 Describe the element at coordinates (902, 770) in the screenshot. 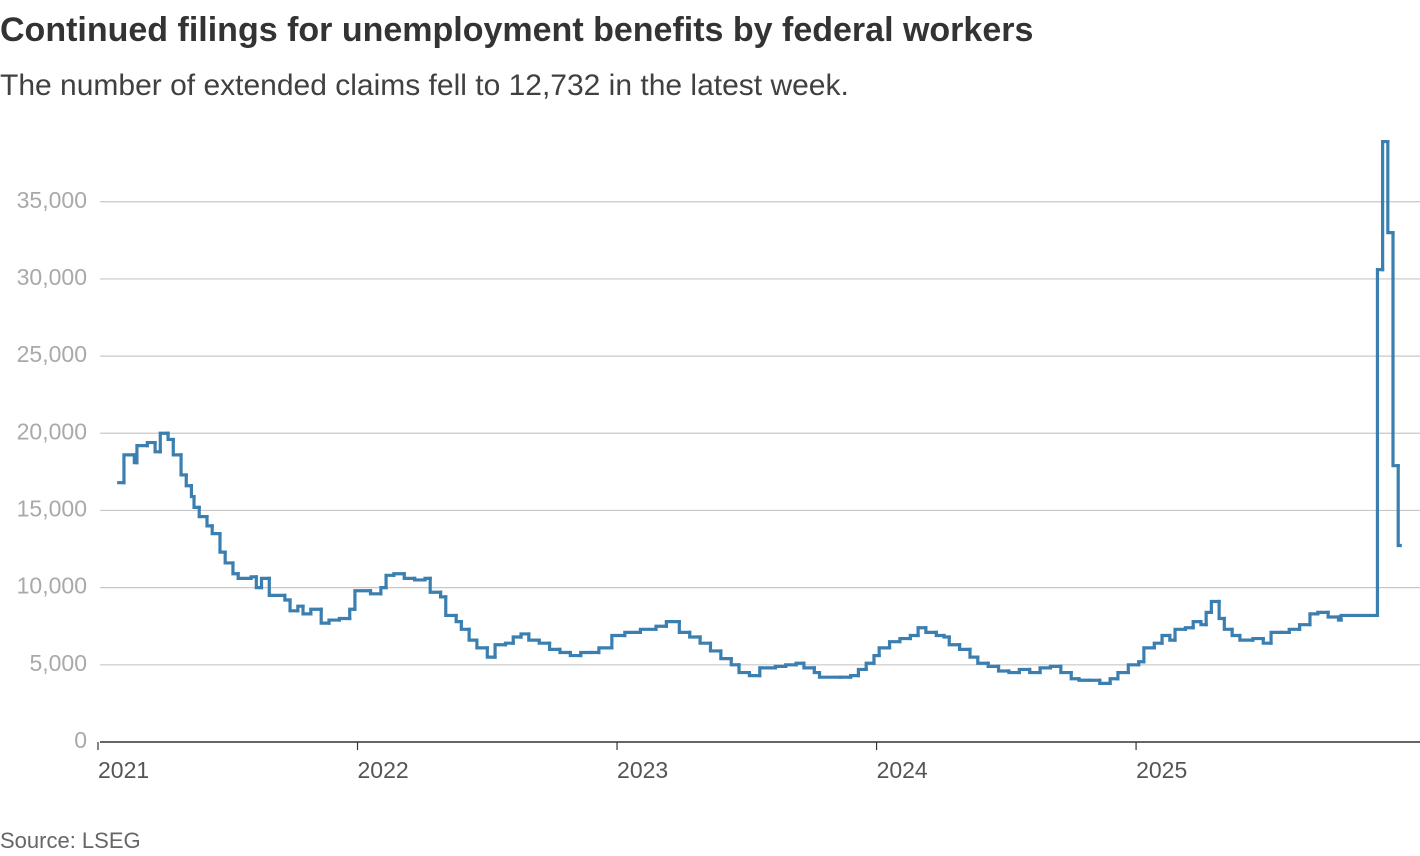

I see `x-tick-label: 2024` at that location.